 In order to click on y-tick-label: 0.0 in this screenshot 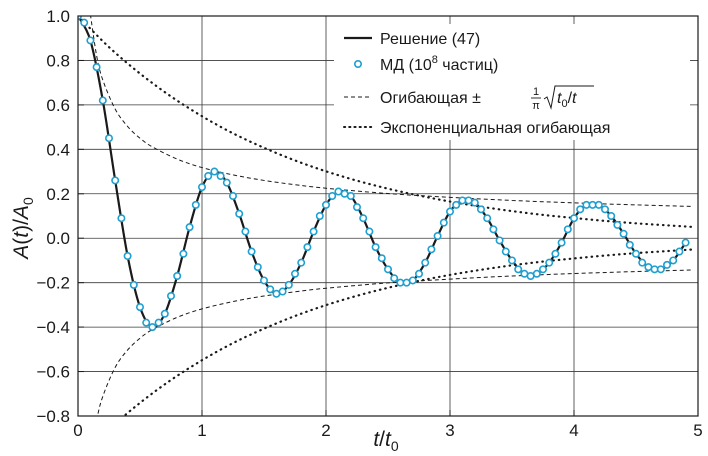, I will do `click(58, 238)`.